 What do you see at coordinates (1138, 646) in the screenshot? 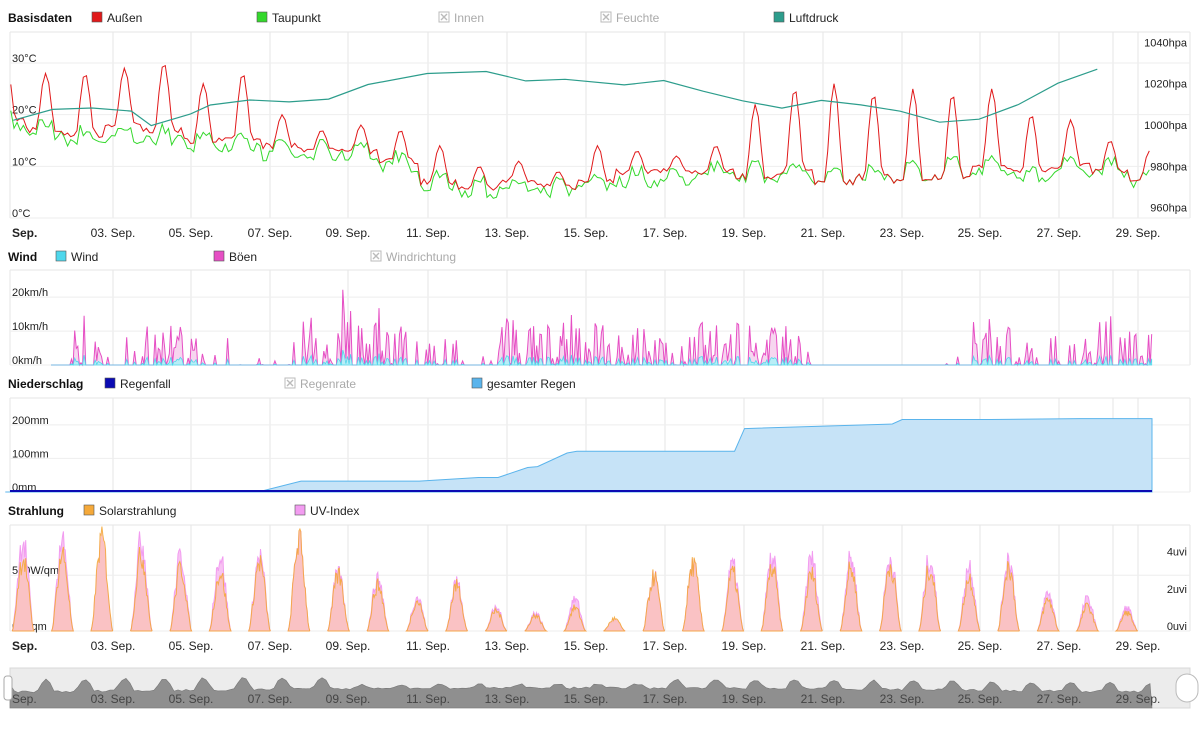
I see `x-tick-label: 29. Sep.` at bounding box center [1138, 646].